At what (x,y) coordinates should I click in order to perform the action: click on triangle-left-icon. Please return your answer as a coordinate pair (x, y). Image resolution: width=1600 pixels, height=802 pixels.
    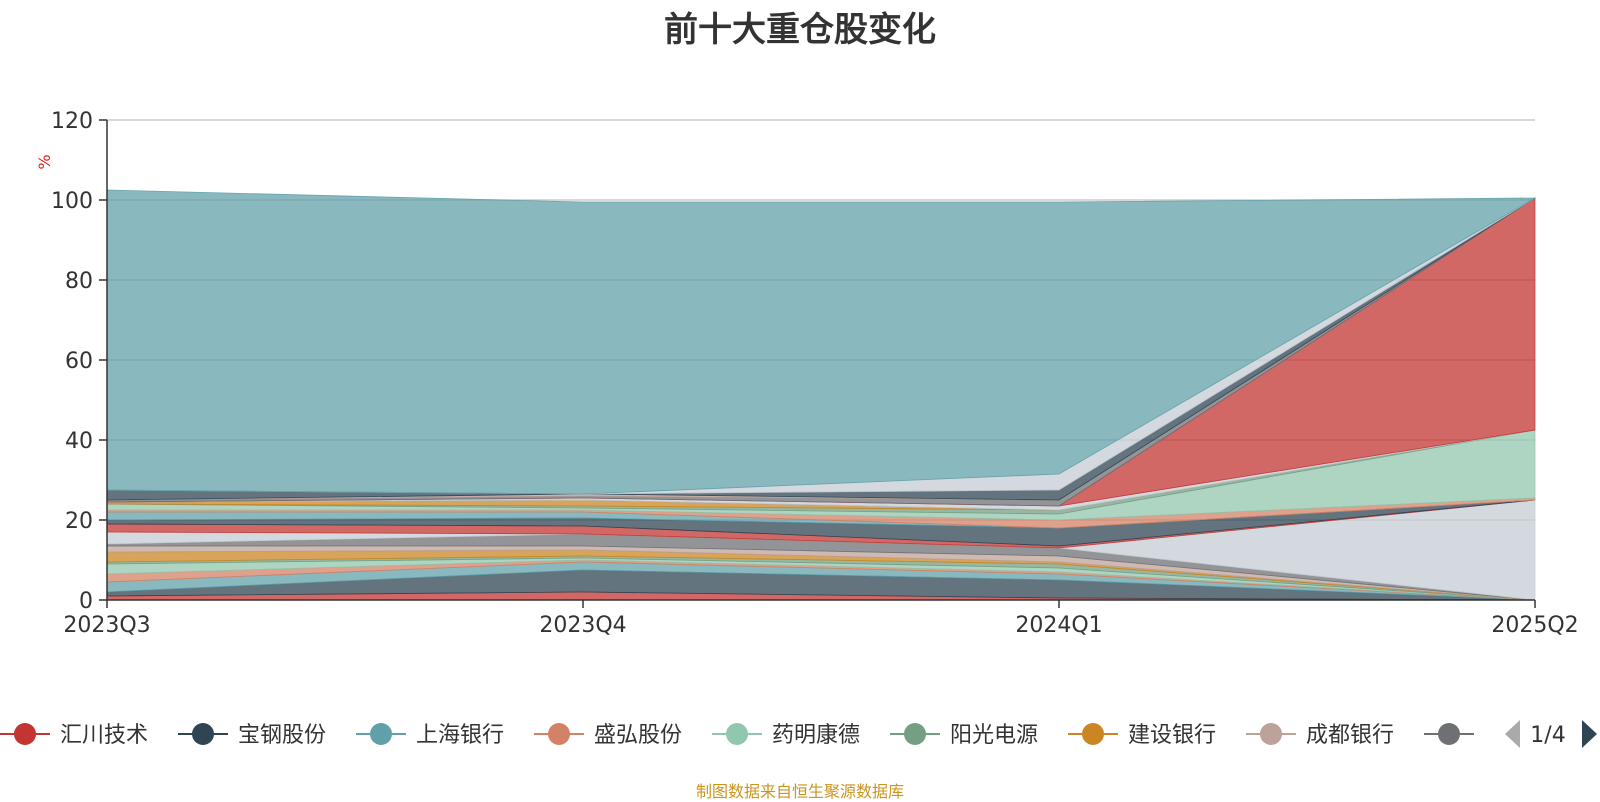
    Looking at the image, I should click on (1512, 734).